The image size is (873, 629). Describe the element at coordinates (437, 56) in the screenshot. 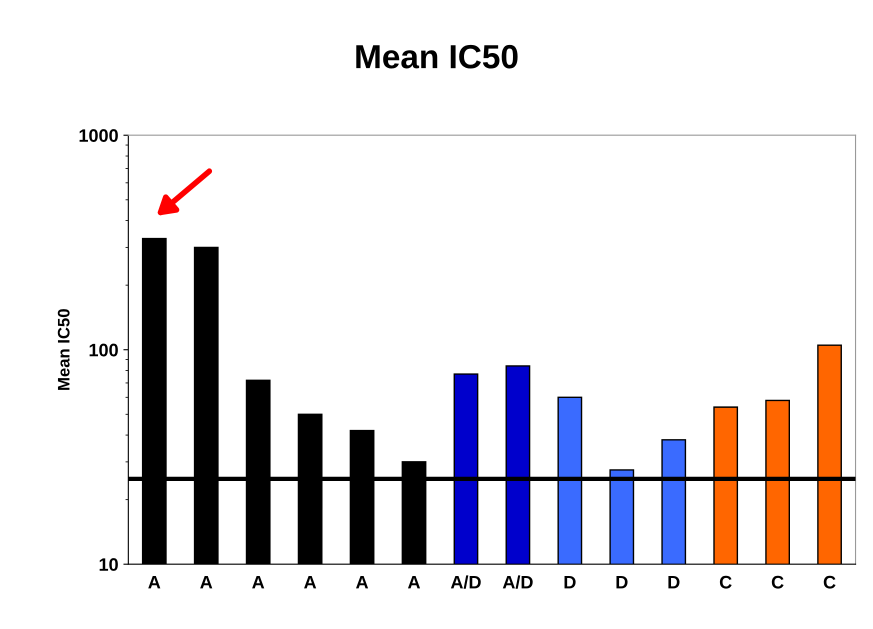

I see `chart-title: Mean IC50` at that location.